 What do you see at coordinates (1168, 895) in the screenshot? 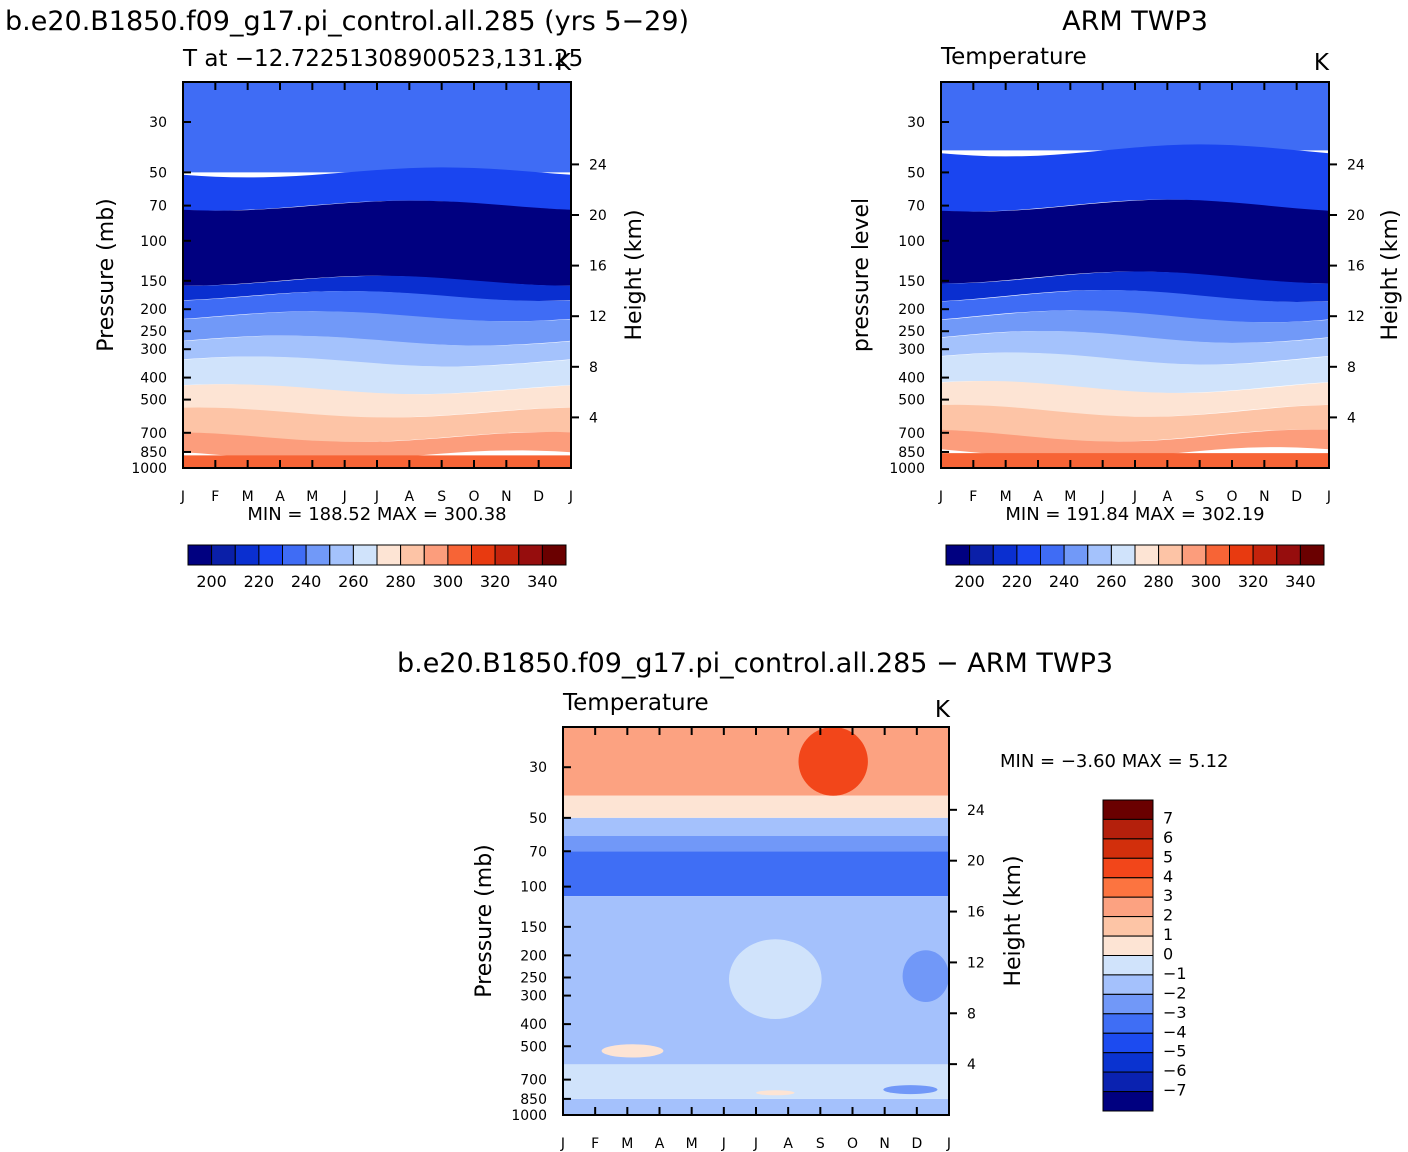
I see `colorbar-tick-label: 3` at bounding box center [1168, 895].